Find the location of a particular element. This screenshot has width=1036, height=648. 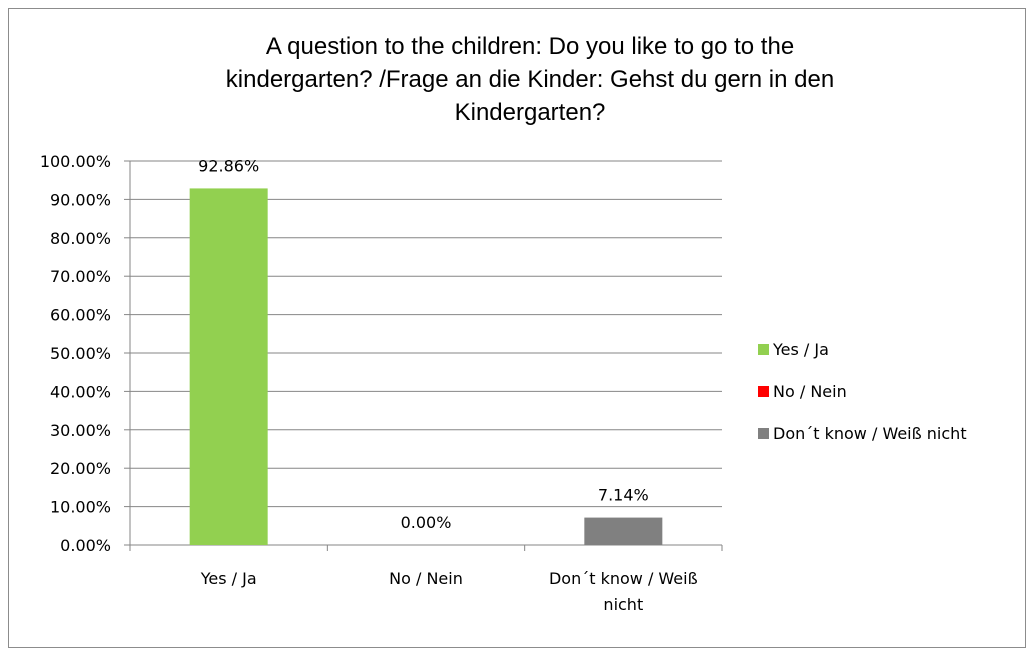

y-tick-label: 20.00% is located at coordinates (80, 468).